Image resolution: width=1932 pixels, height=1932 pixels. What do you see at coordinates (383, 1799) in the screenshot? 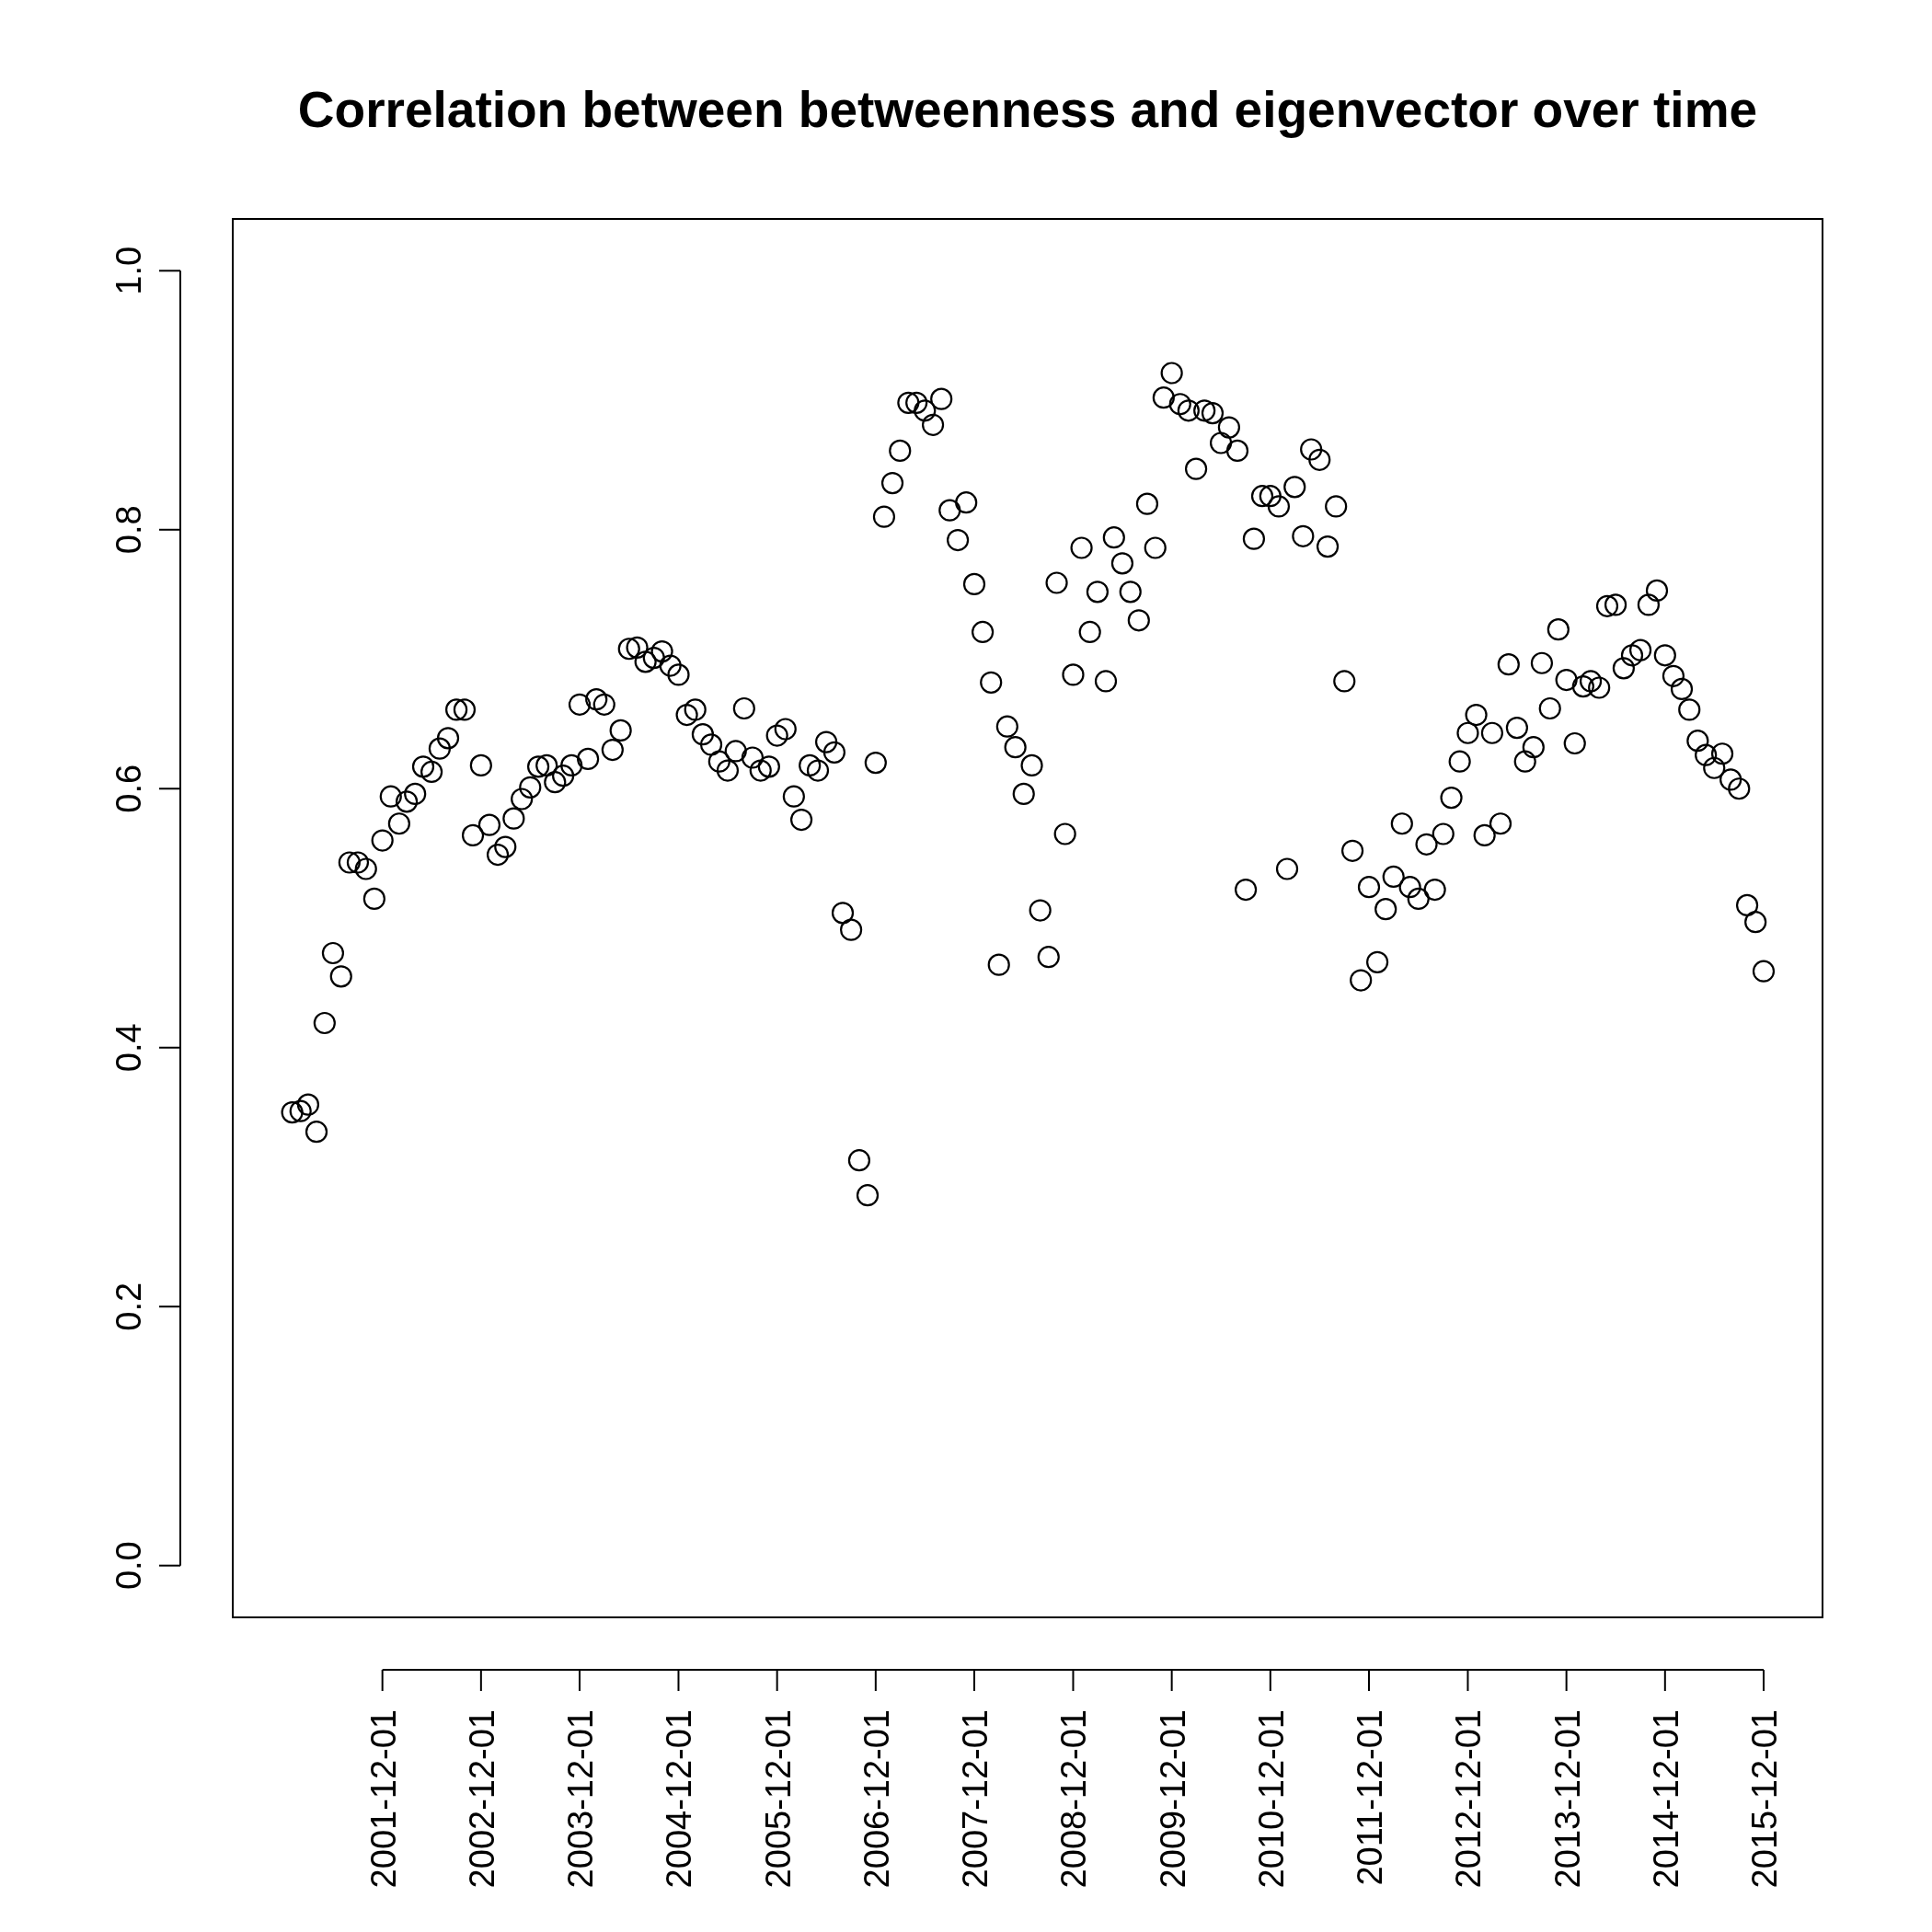
I see `x-tick-label: 2001-12-01` at bounding box center [383, 1799].